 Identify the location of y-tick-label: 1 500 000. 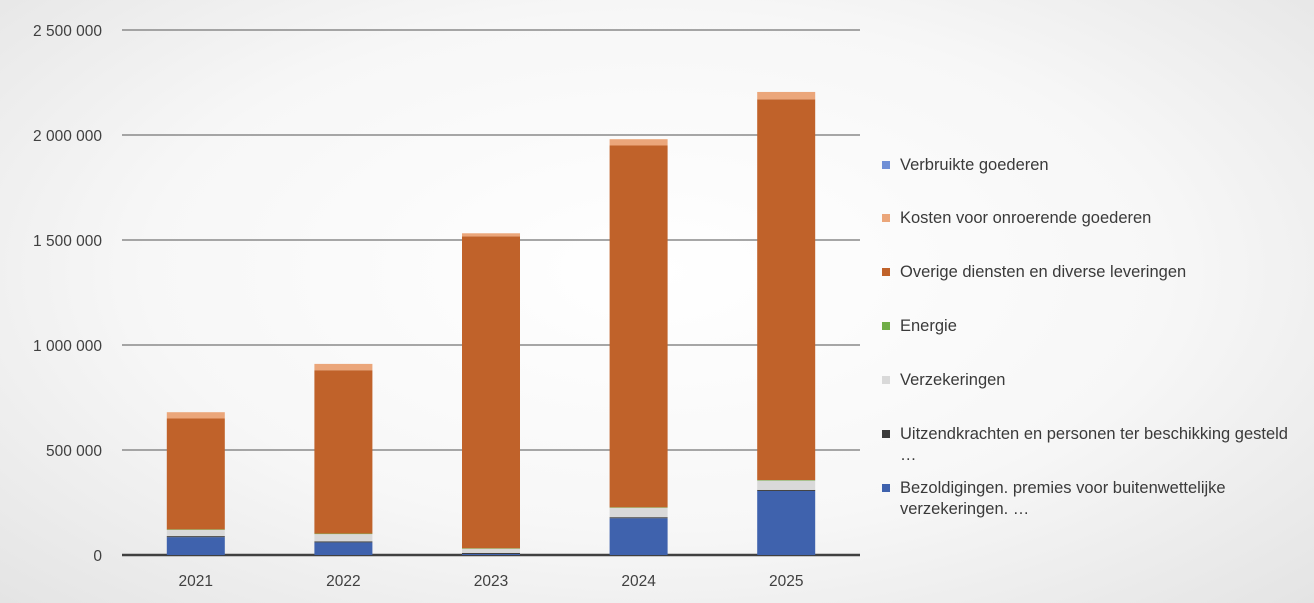
(67, 241).